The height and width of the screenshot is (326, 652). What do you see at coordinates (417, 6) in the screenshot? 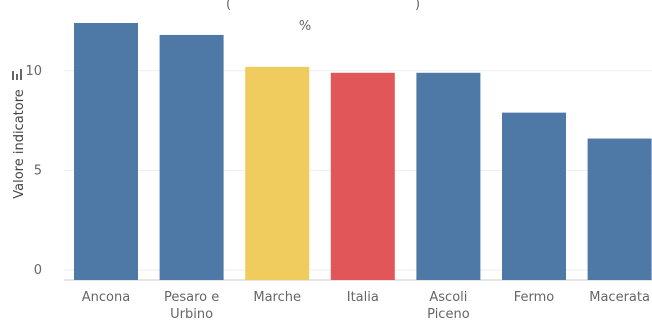
I see `title-paren-right: )` at bounding box center [417, 6].